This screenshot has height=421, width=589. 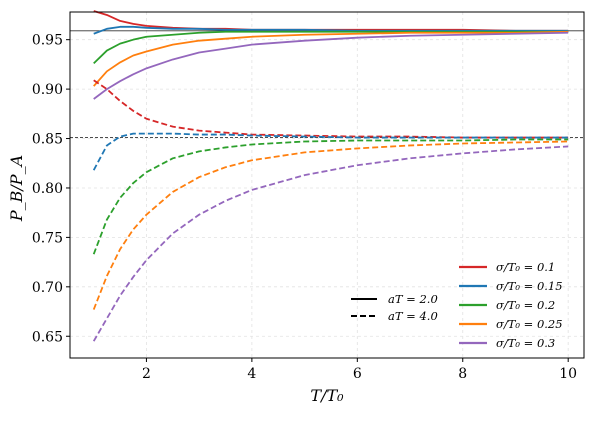 I want to click on legend-label: σ/T₀ = 0.3, so click(x=525, y=343).